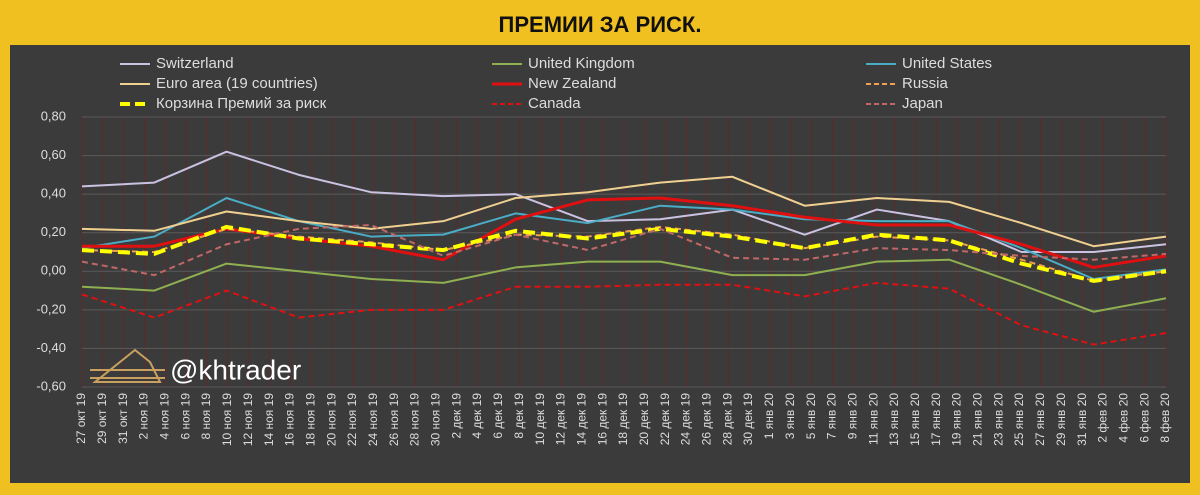 The image size is (1200, 495). I want to click on x-tick-label: 10 ноя 19, so click(227, 419).